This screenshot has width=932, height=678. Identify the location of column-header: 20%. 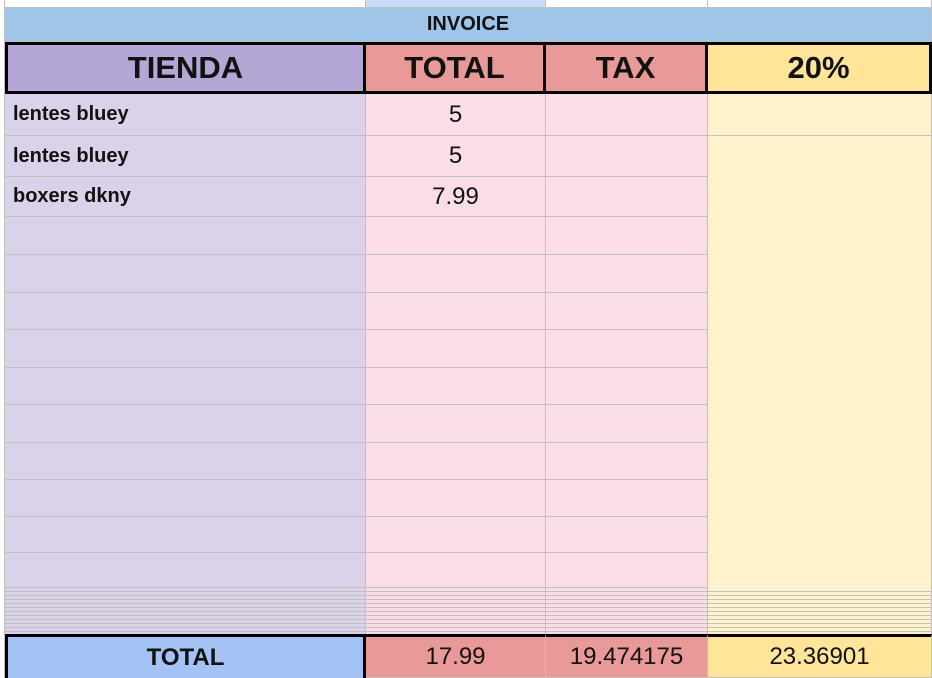
(818, 68).